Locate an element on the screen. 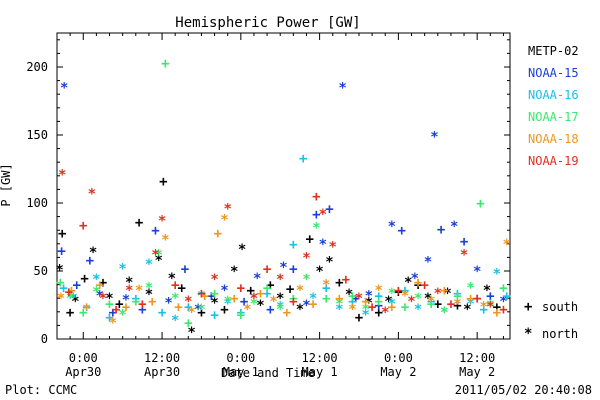 The height and width of the screenshot is (400, 600). legend-entry: NOAA-16 is located at coordinates (553, 95).